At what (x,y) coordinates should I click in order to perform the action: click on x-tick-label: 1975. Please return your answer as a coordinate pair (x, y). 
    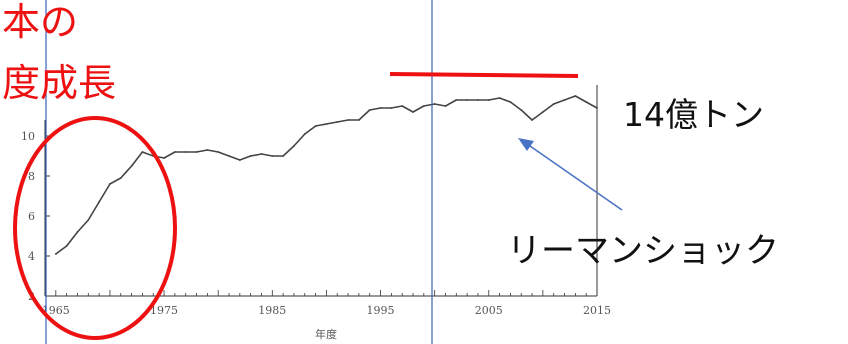
    Looking at the image, I should click on (164, 310).